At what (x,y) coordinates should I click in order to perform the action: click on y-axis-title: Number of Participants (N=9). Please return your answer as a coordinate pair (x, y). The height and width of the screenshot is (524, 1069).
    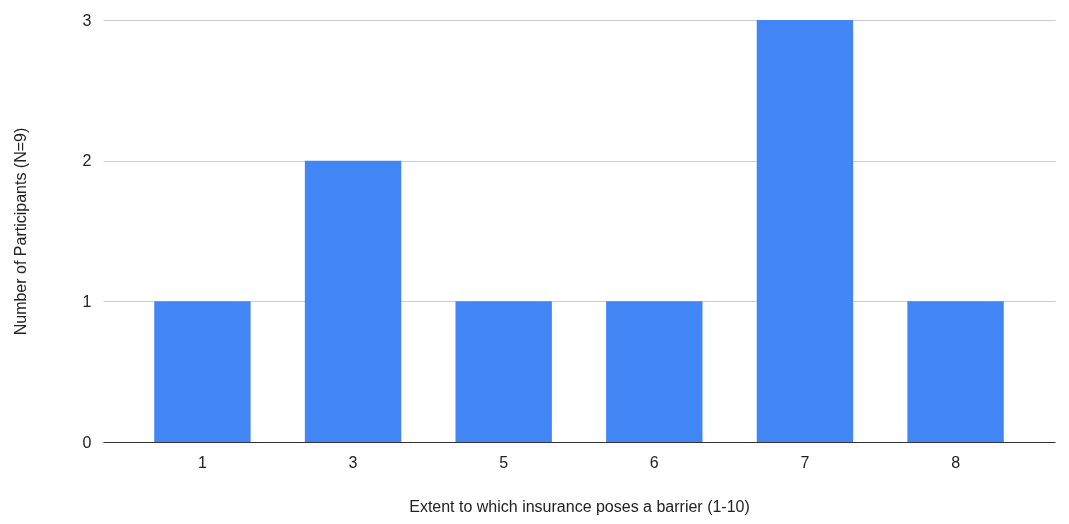
    Looking at the image, I should click on (20, 231).